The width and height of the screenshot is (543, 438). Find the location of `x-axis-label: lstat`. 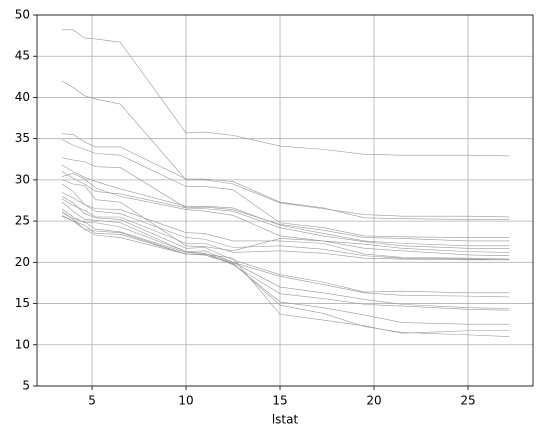

x-axis-label: lstat is located at coordinates (285, 420).